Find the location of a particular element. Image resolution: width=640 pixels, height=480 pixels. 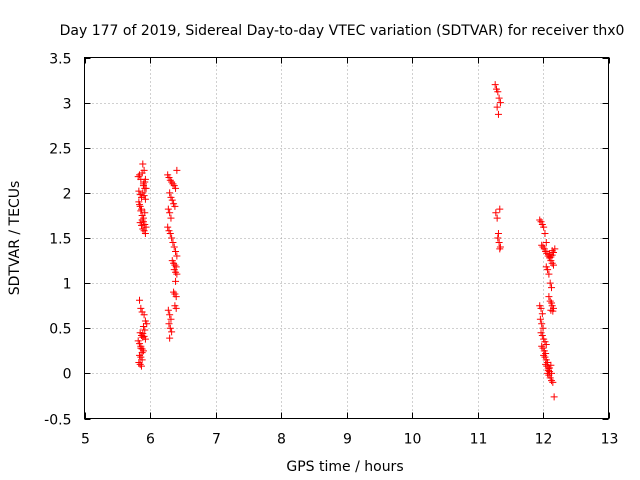

y-tick-label: 1.5 is located at coordinates (60, 240).